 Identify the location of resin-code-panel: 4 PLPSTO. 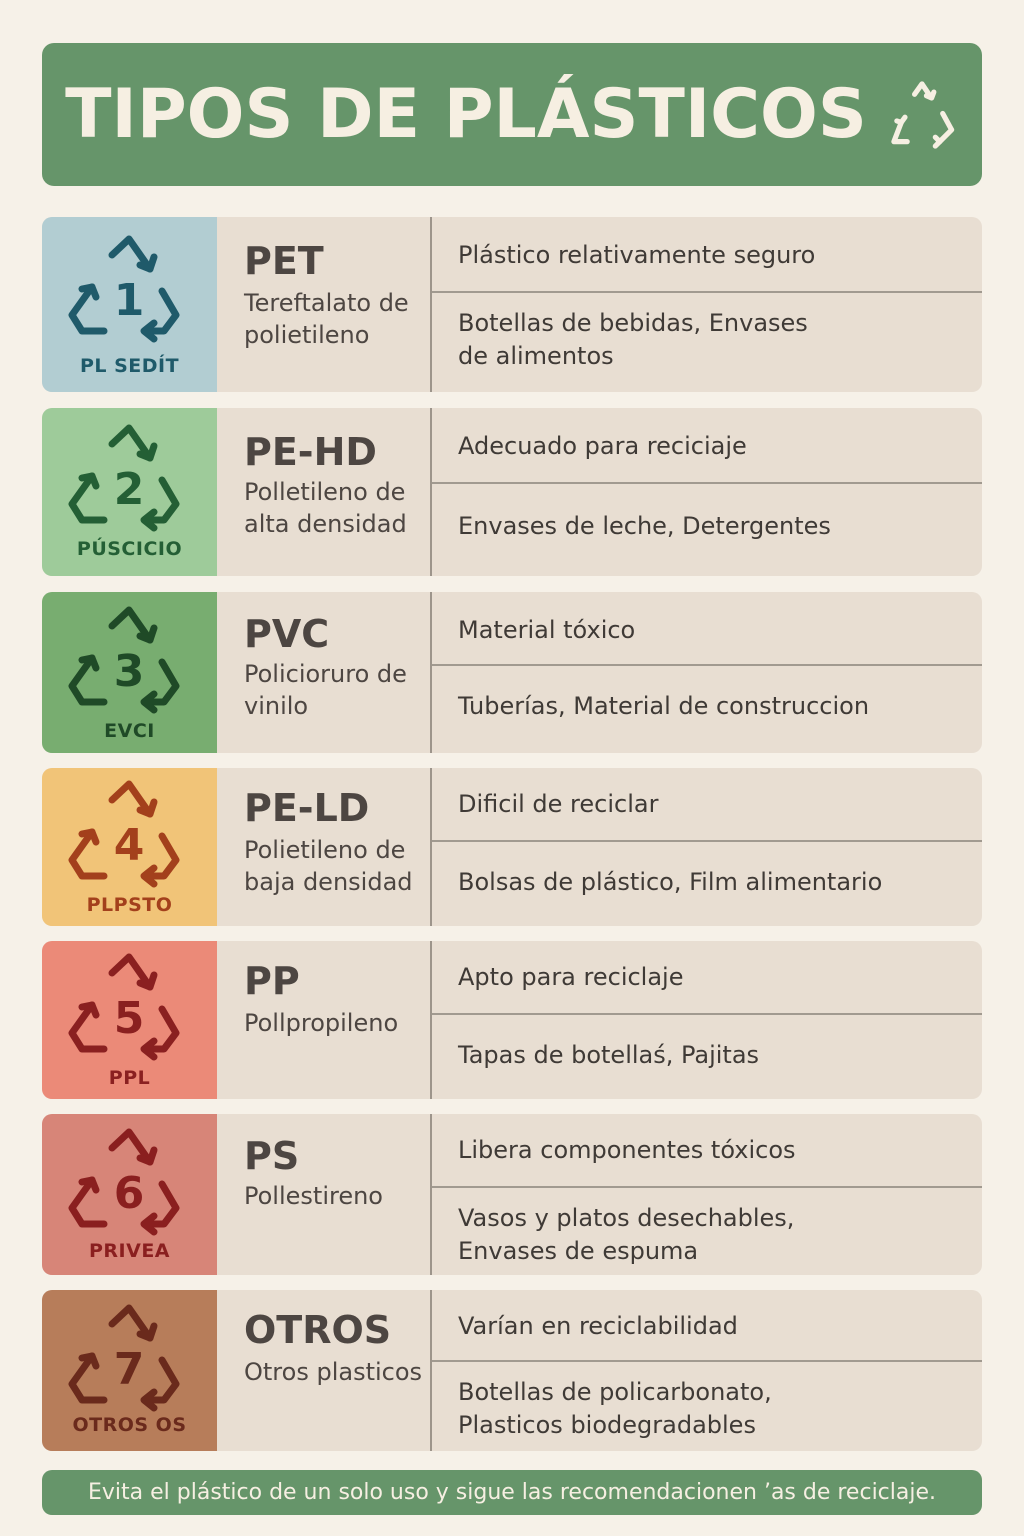
(129, 847).